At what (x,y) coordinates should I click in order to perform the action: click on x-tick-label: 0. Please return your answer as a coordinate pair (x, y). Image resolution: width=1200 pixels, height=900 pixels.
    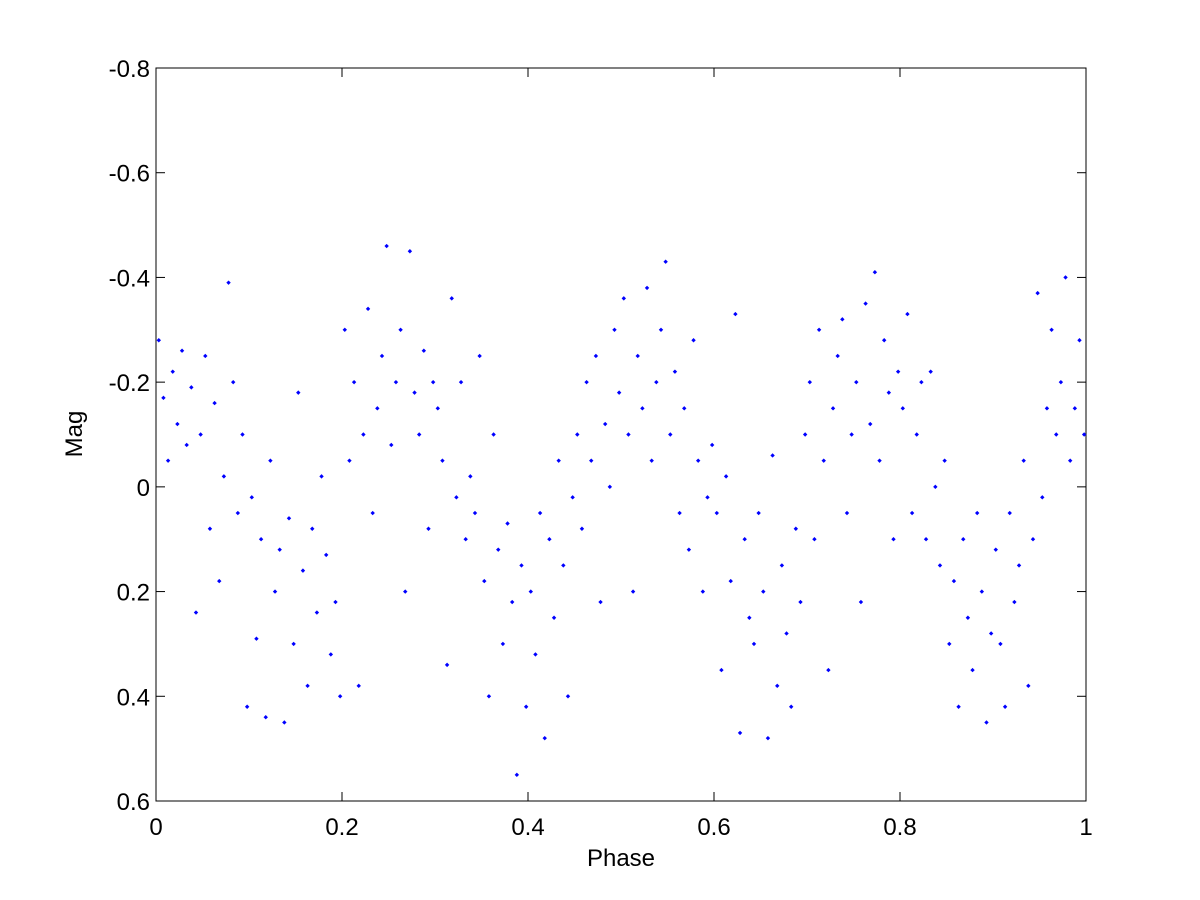
    Looking at the image, I should click on (155, 827).